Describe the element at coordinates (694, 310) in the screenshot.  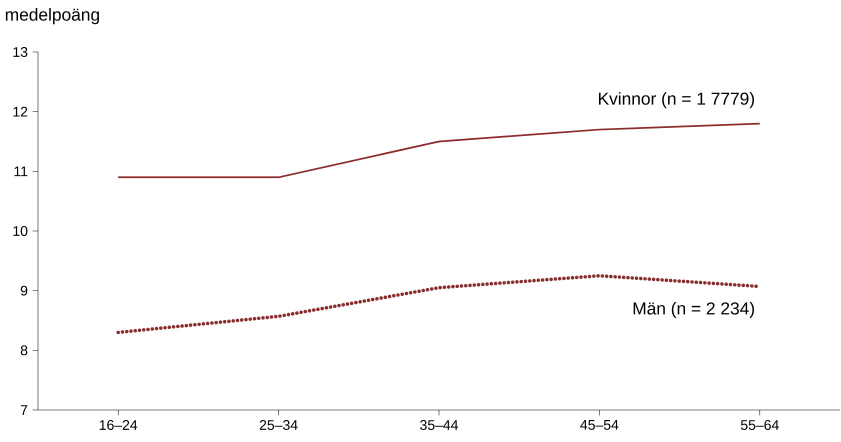
I see `series-label: Män (n = 2 234)` at that location.